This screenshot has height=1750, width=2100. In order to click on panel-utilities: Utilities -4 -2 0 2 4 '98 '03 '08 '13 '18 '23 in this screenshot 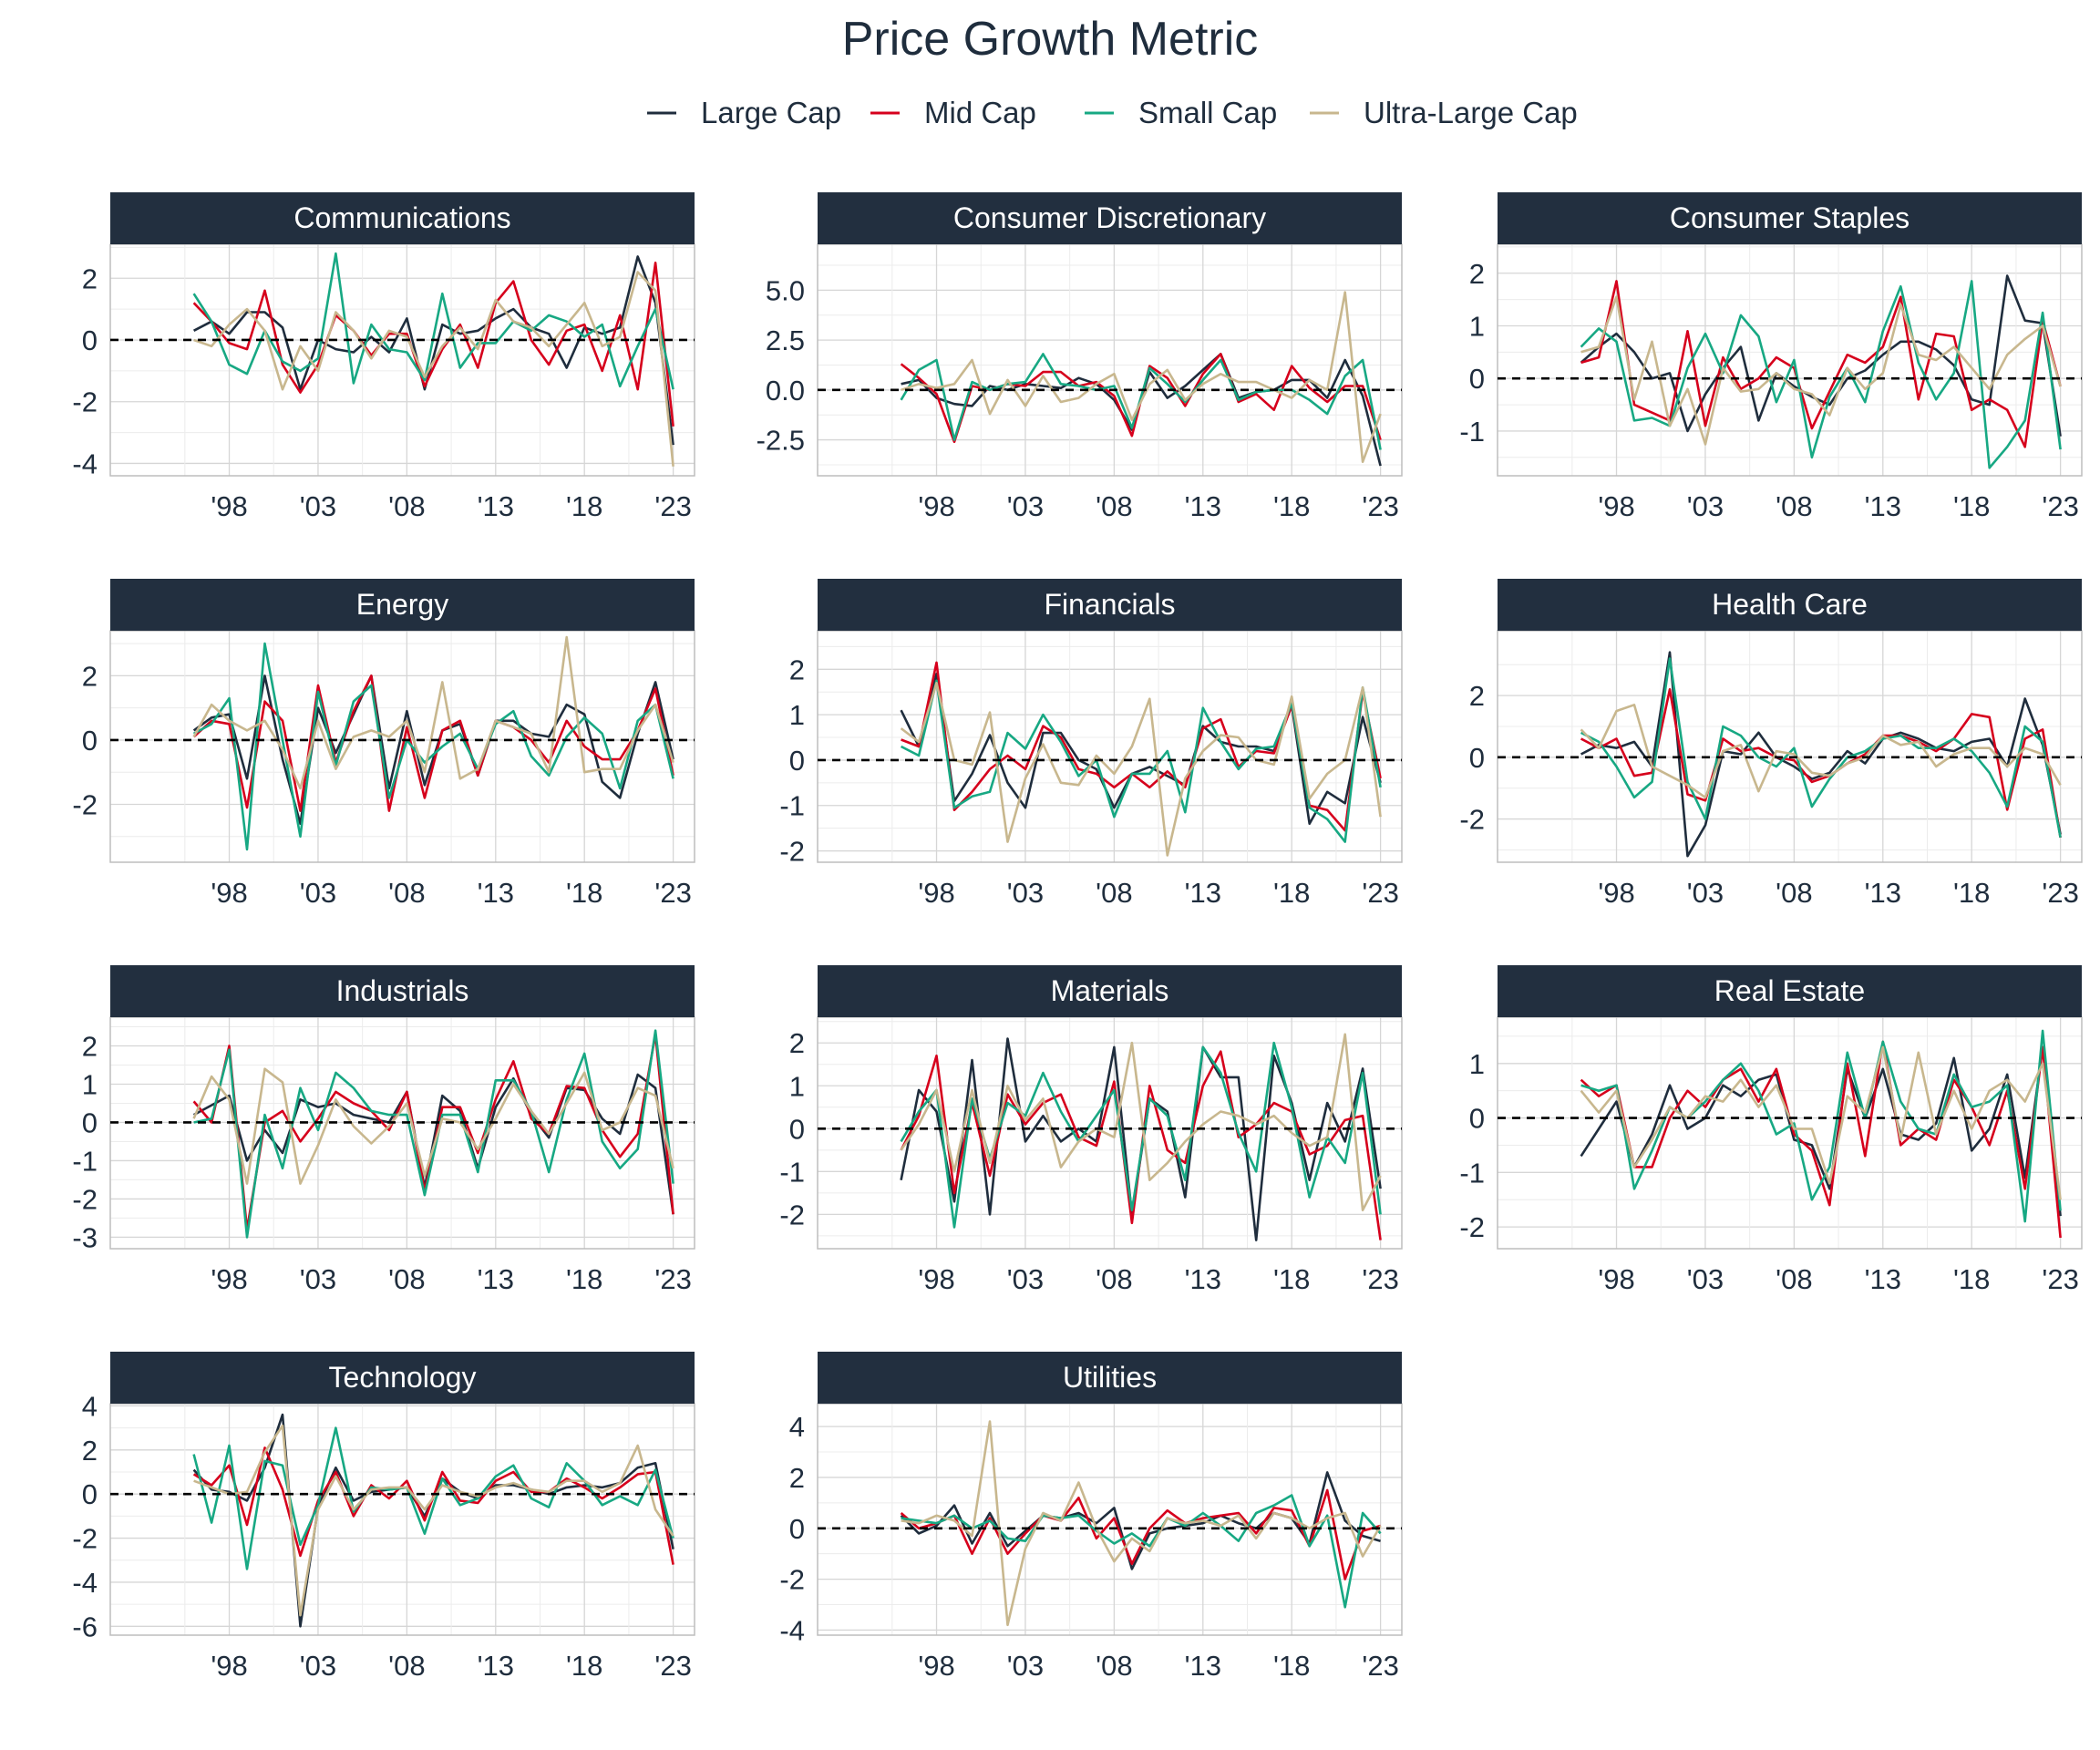, I will do `click(1091, 1517)`.